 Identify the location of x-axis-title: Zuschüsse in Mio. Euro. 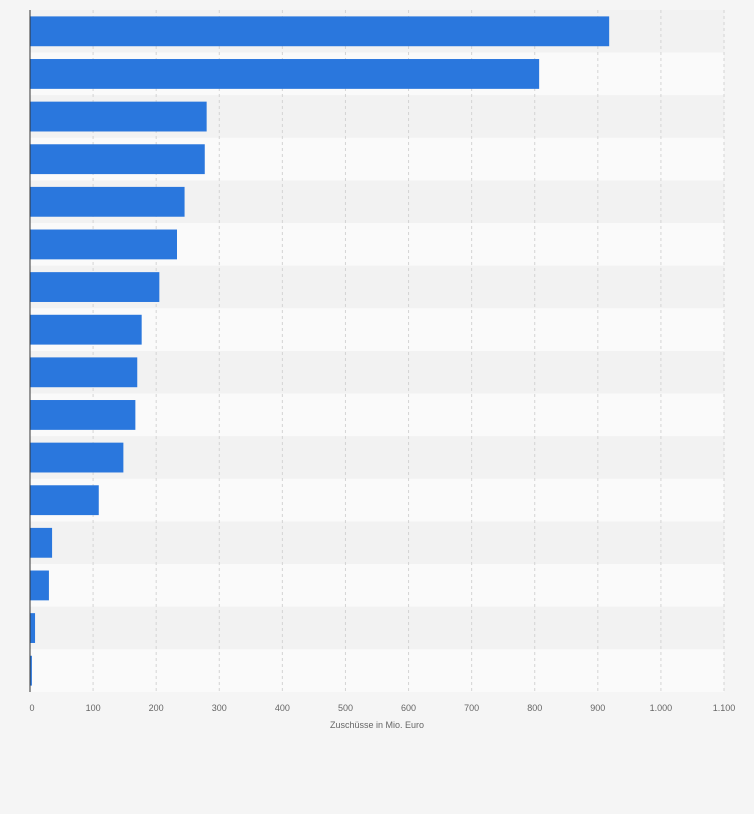
(377, 725).